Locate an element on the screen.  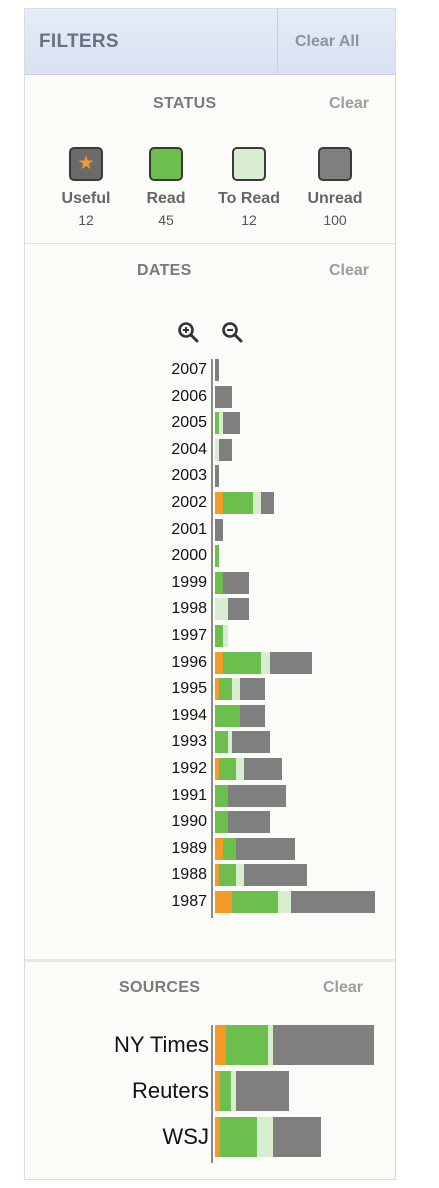
status-useful: ★ Useful 12 is located at coordinates (86, 187).